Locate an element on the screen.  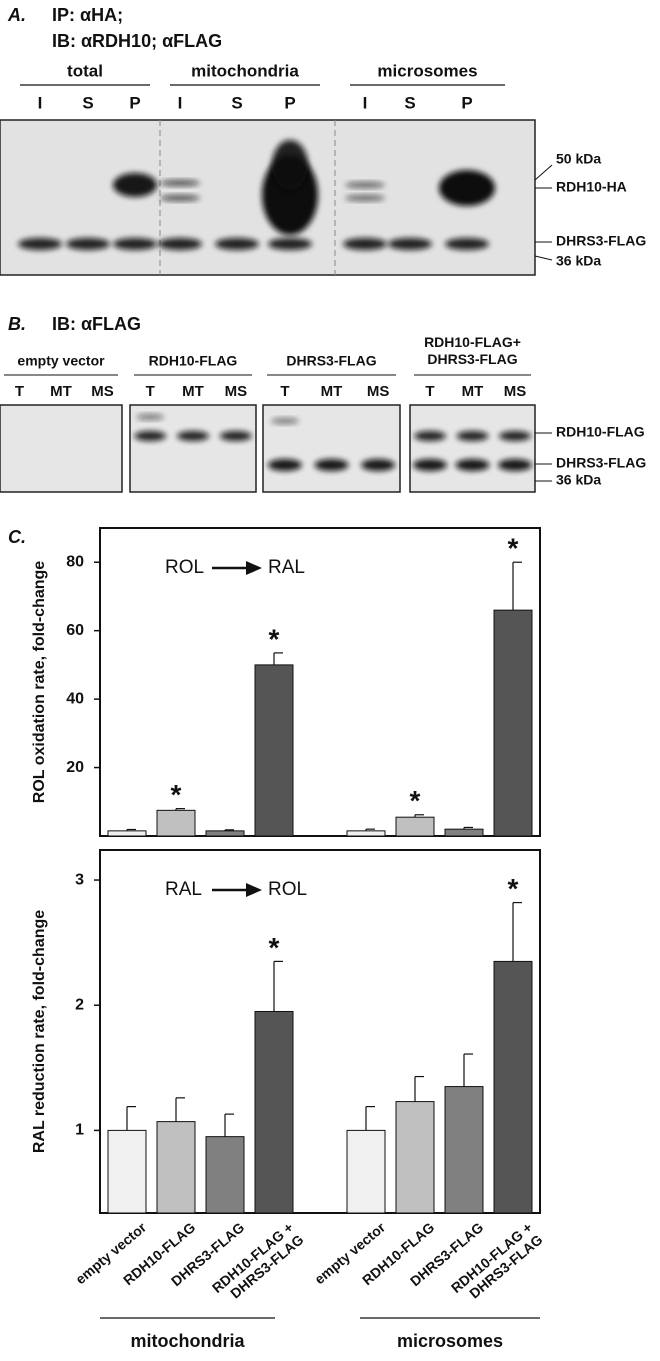
group-label: empty vector is located at coordinates (61, 361).